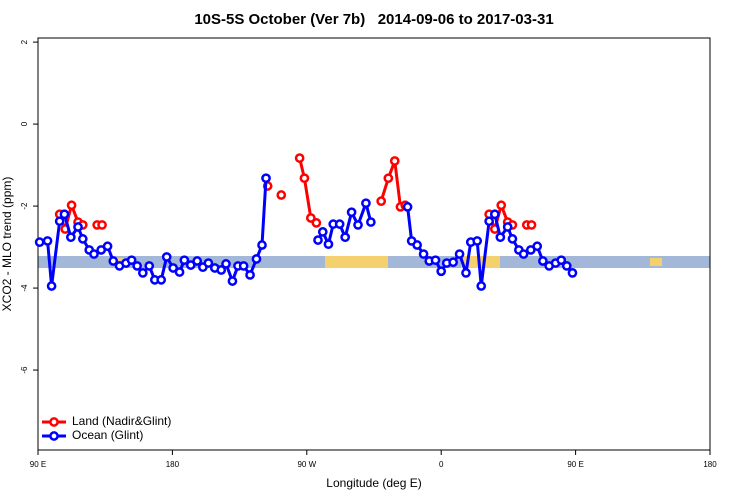  Describe the element at coordinates (24, 123) in the screenshot. I see `y-tick-label: 0` at that location.